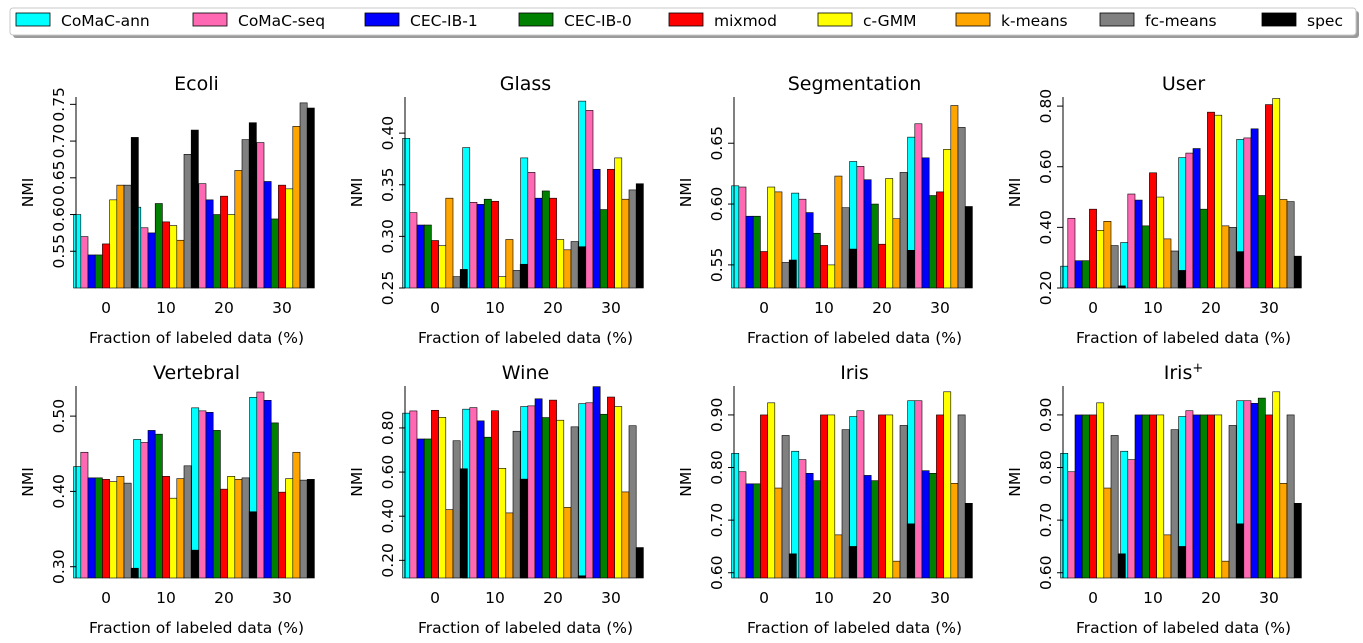 The width and height of the screenshot is (1363, 643). What do you see at coordinates (1302, 21) in the screenshot?
I see `legend-item-spec: spec` at bounding box center [1302, 21].